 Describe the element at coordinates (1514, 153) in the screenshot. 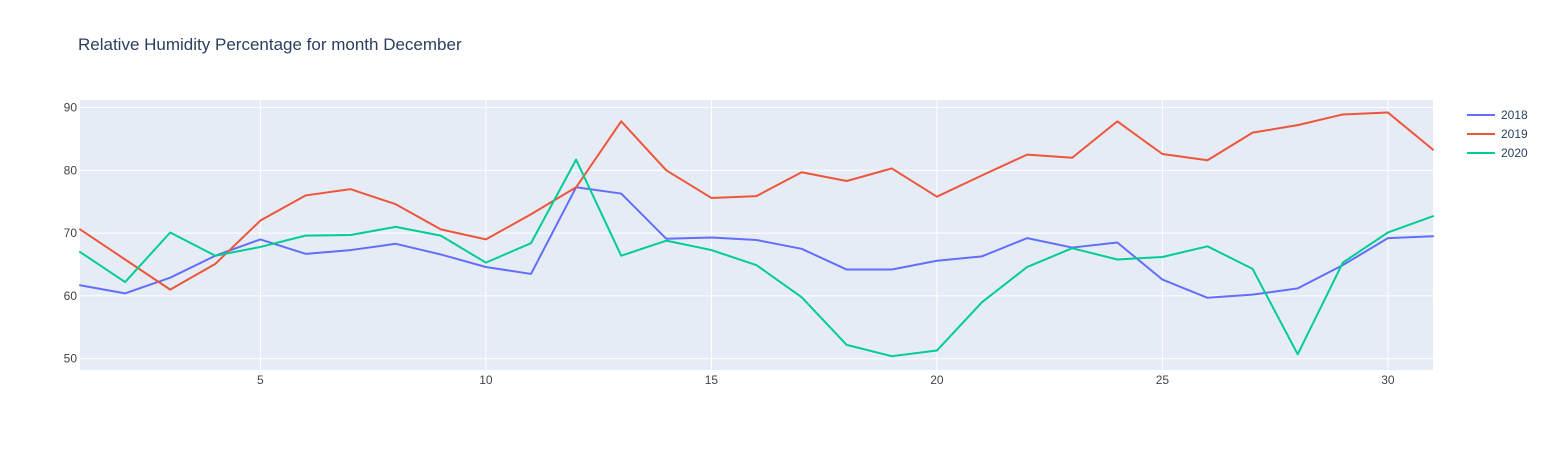

I see `legend-label: 2020` at that location.